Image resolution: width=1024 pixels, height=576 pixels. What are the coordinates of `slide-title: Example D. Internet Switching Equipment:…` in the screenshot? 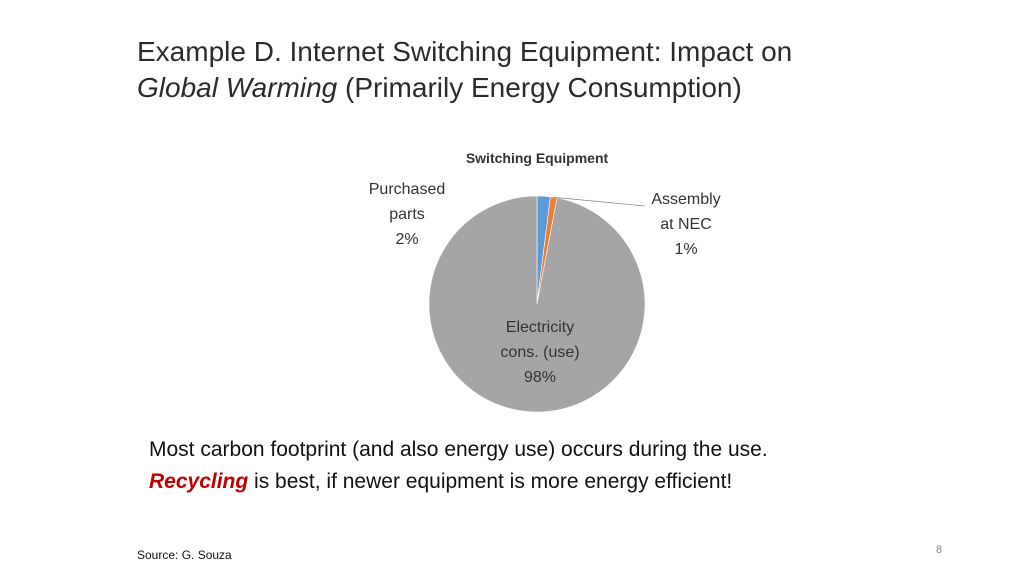 It's located at (567, 70).